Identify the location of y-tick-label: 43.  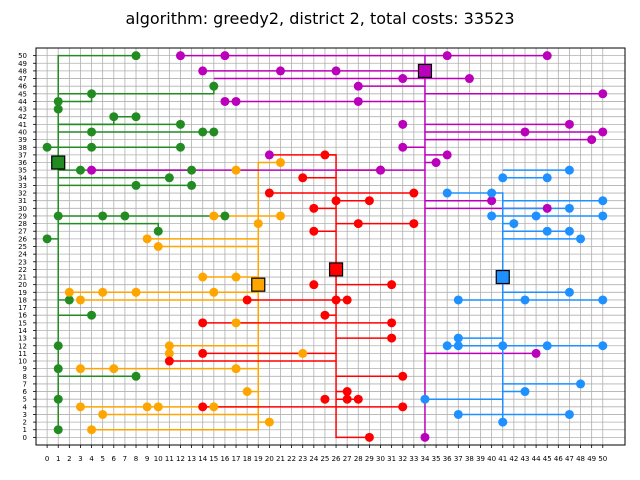
(22, 110).